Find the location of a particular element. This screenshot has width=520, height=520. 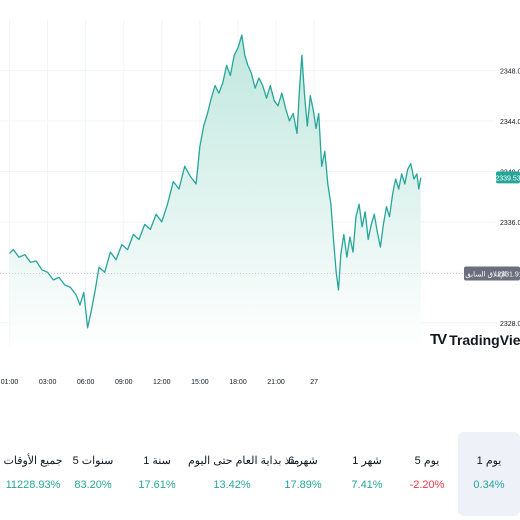

x-tick-label: 12:00 is located at coordinates (162, 382).